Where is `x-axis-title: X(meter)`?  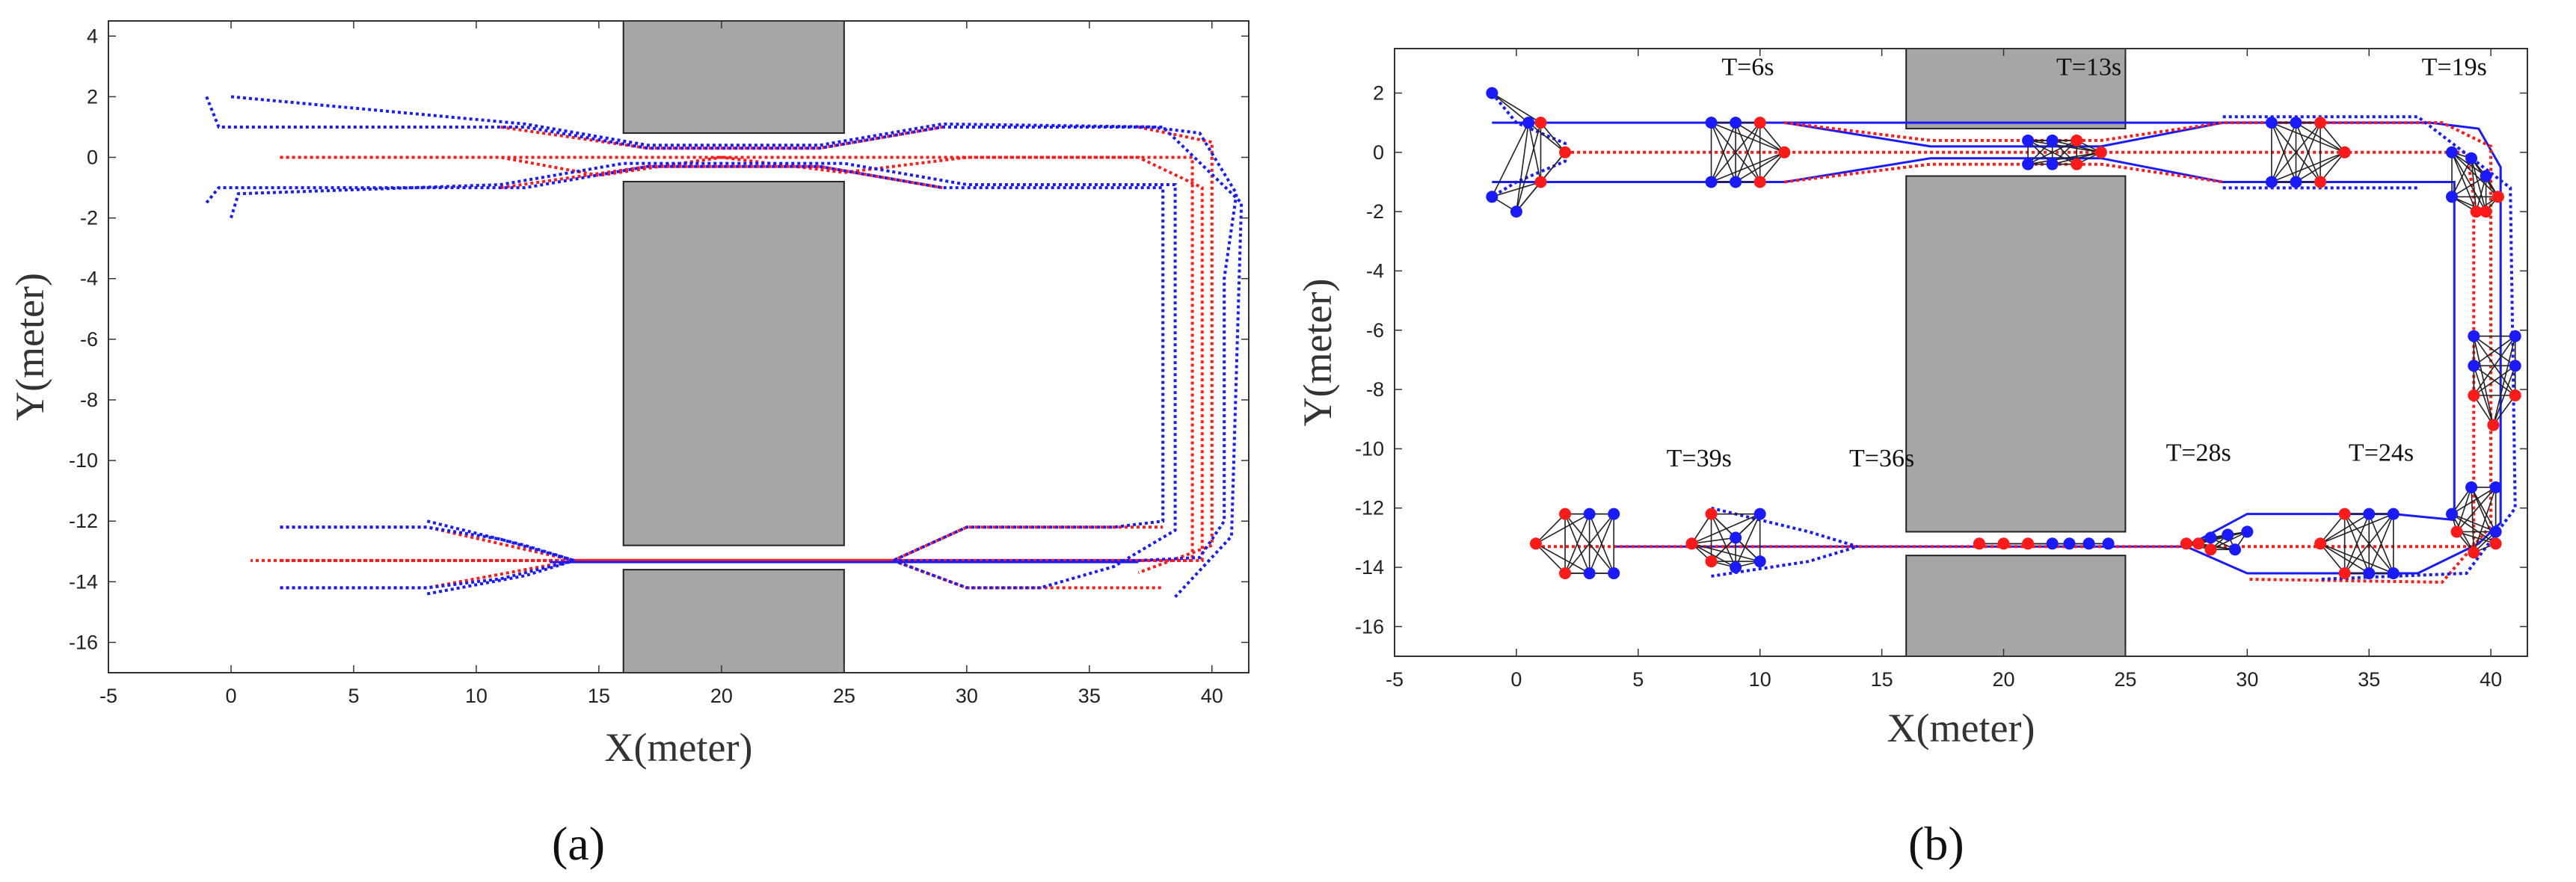 x-axis-title: X(meter) is located at coordinates (1961, 728).